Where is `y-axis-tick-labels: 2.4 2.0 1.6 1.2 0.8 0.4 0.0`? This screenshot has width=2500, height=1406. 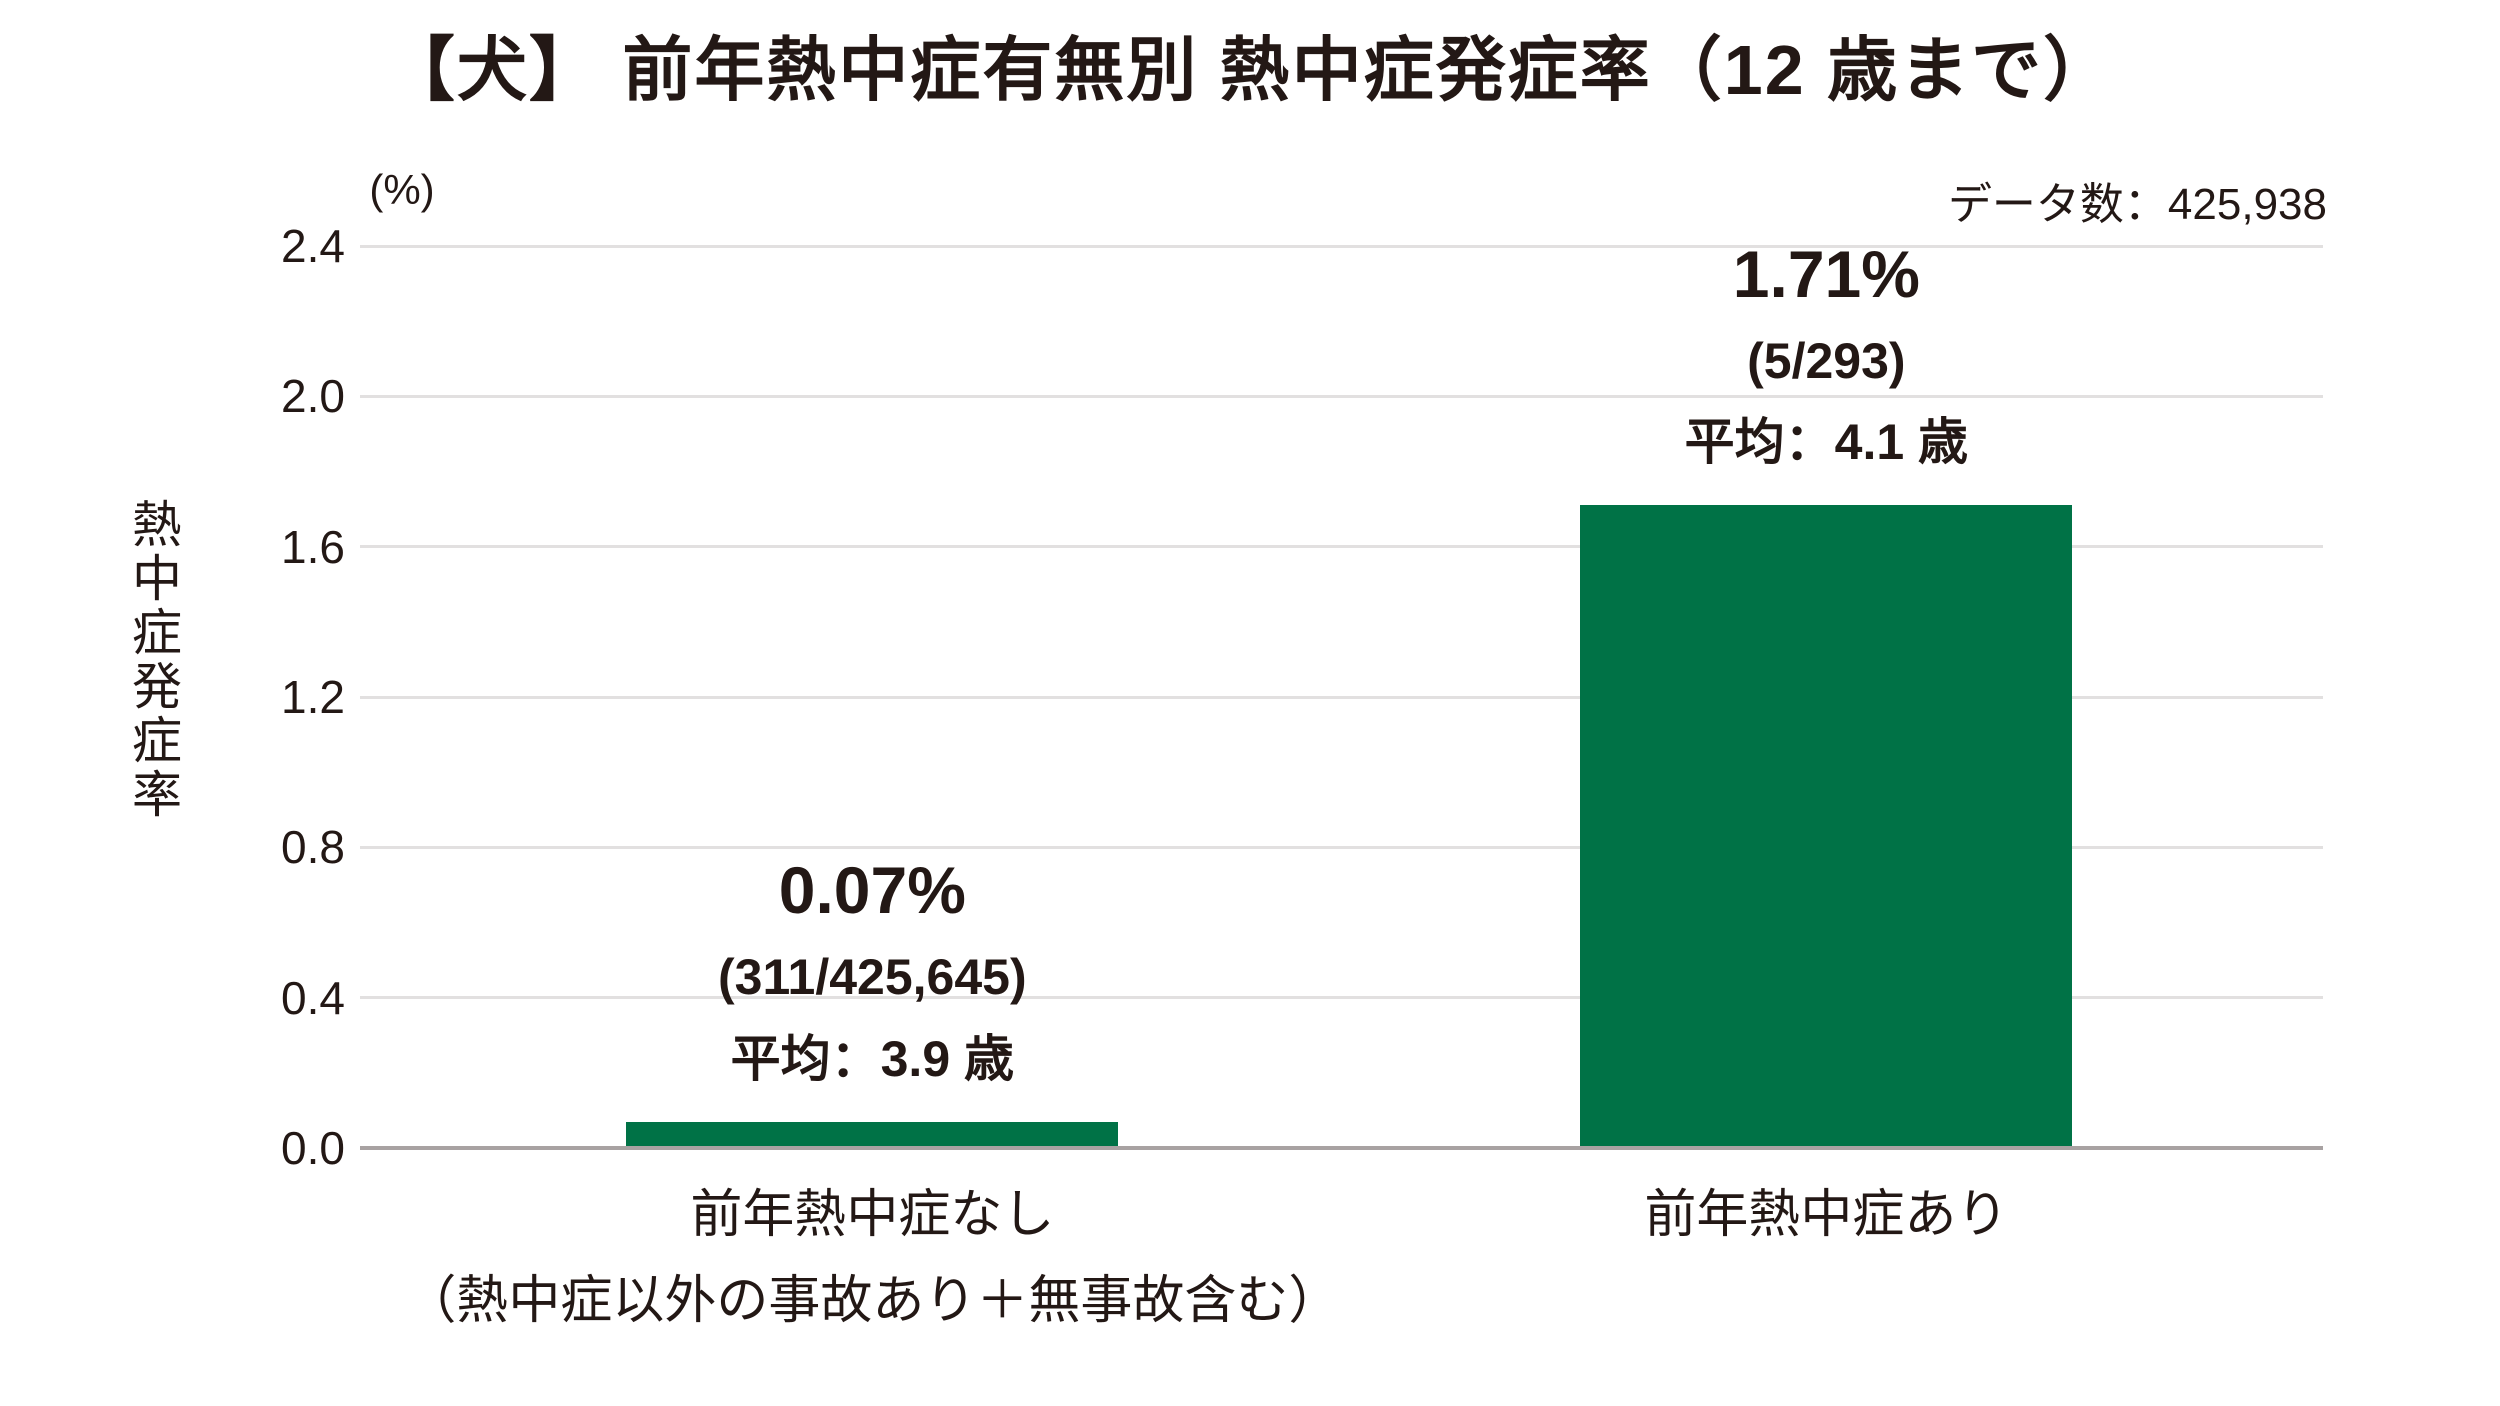 y-axis-tick-labels: 2.4 2.0 1.6 1.2 0.8 0.4 0.0 is located at coordinates (172, 697).